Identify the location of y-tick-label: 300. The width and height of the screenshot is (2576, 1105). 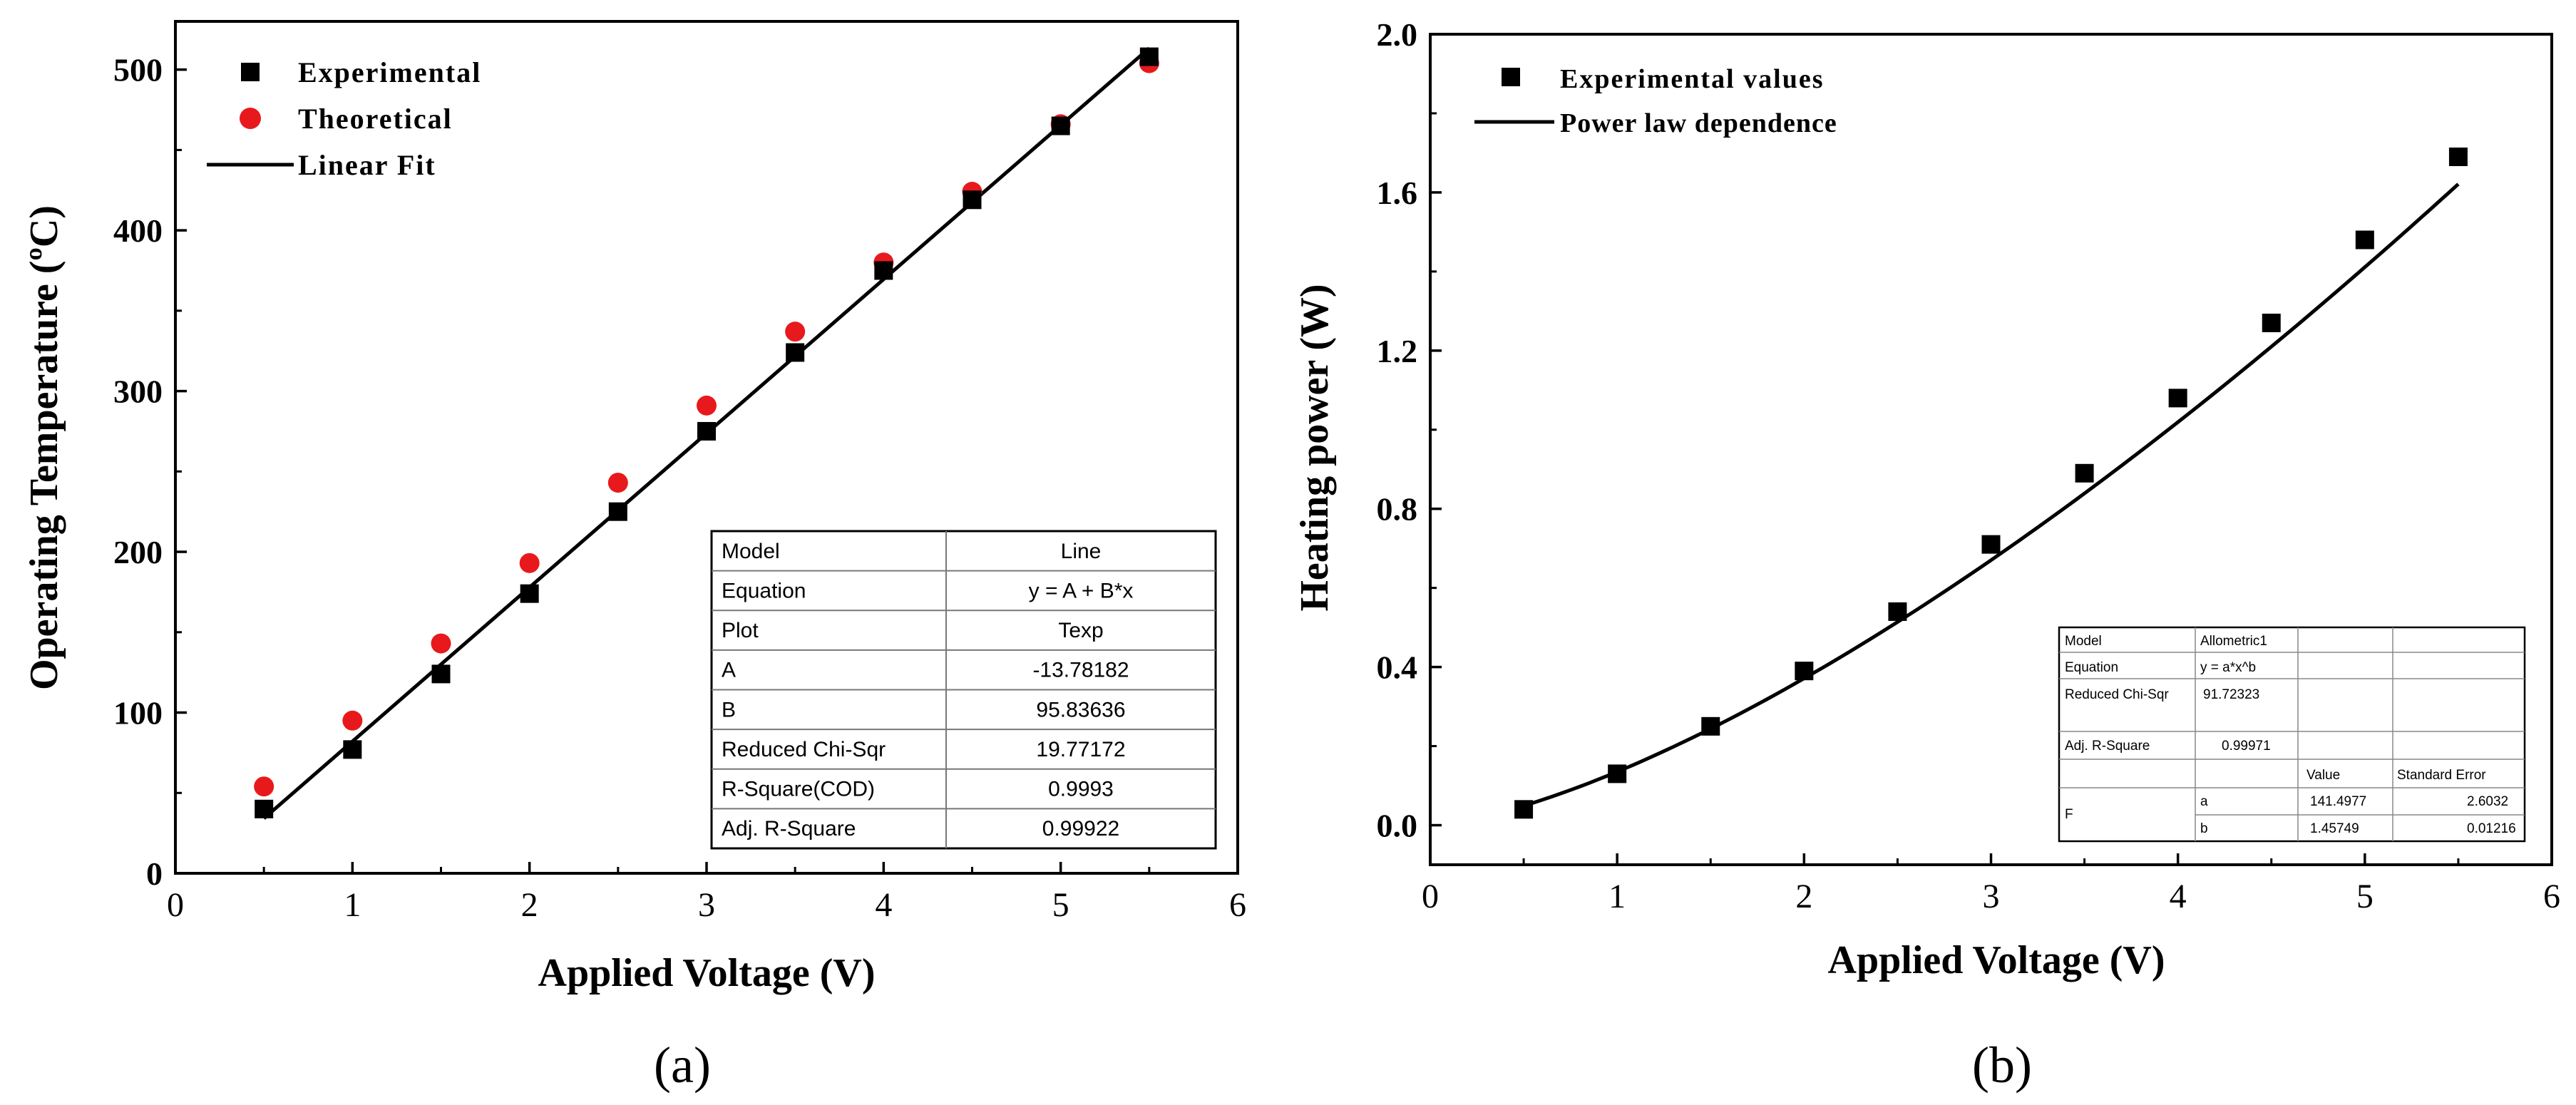
(138, 392).